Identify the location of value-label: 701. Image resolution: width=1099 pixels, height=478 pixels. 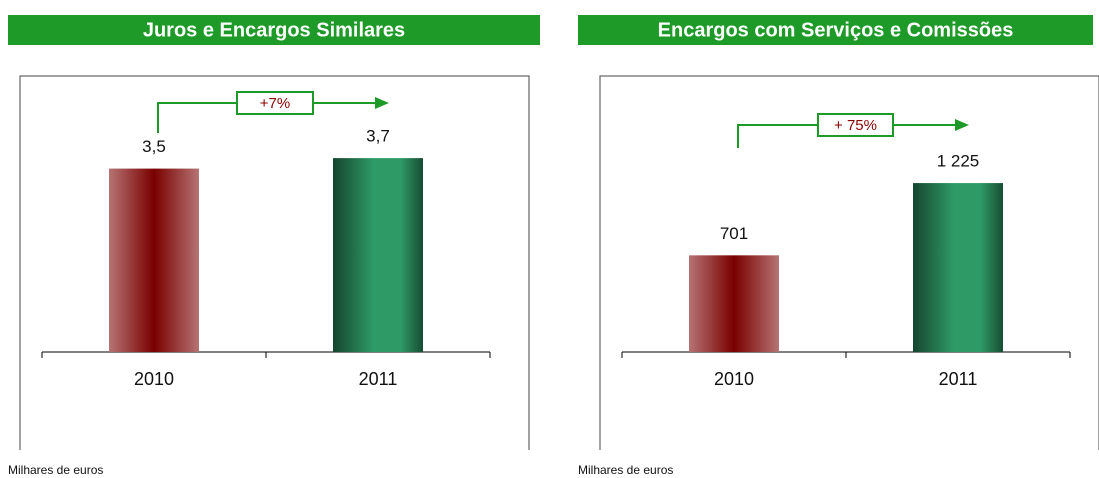
(734, 233).